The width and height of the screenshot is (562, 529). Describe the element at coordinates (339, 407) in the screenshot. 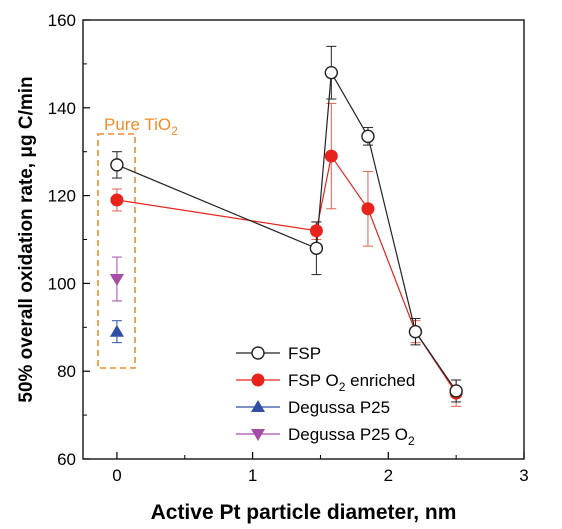

I see `legend-label: Degussa P25` at that location.